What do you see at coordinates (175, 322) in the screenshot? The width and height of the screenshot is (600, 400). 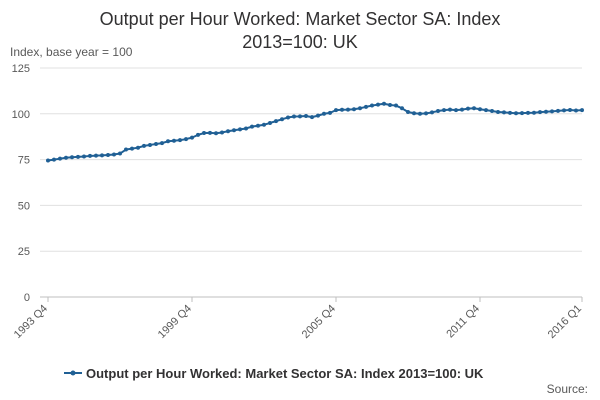 I see `x-tick-label: 1999 Q4` at bounding box center [175, 322].